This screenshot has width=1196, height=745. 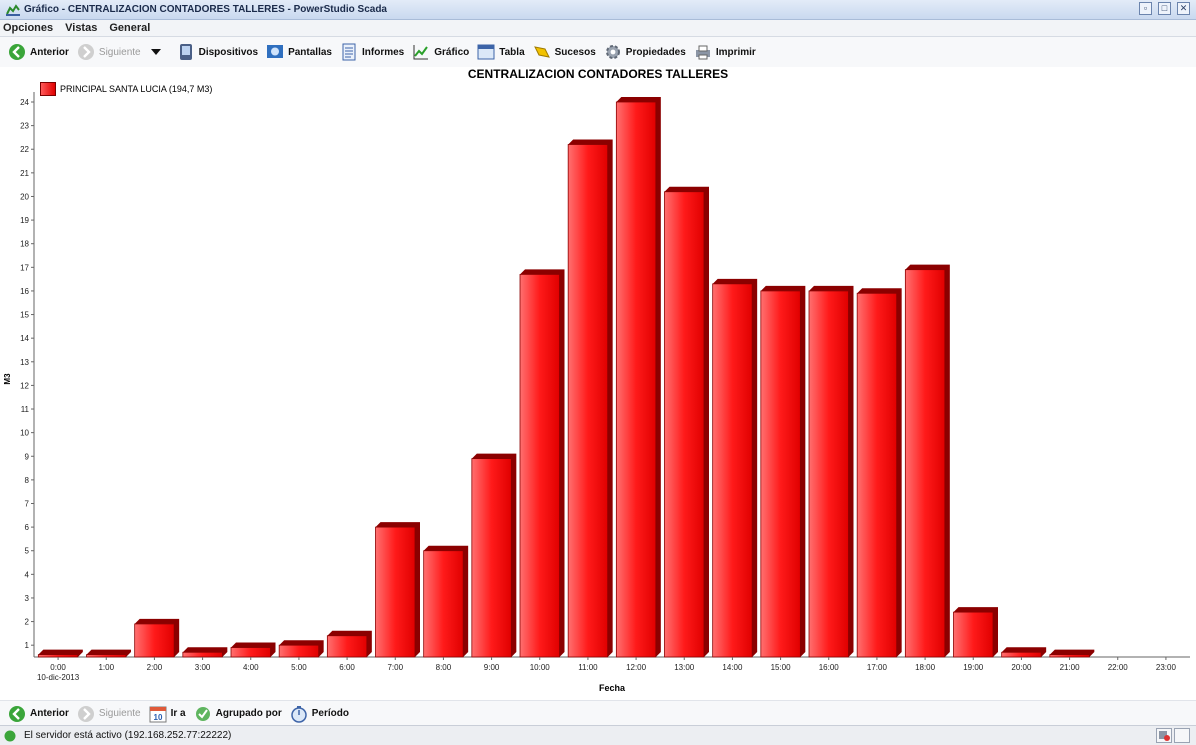 I want to click on pantallas-button: Pantallas, so click(x=299, y=52).